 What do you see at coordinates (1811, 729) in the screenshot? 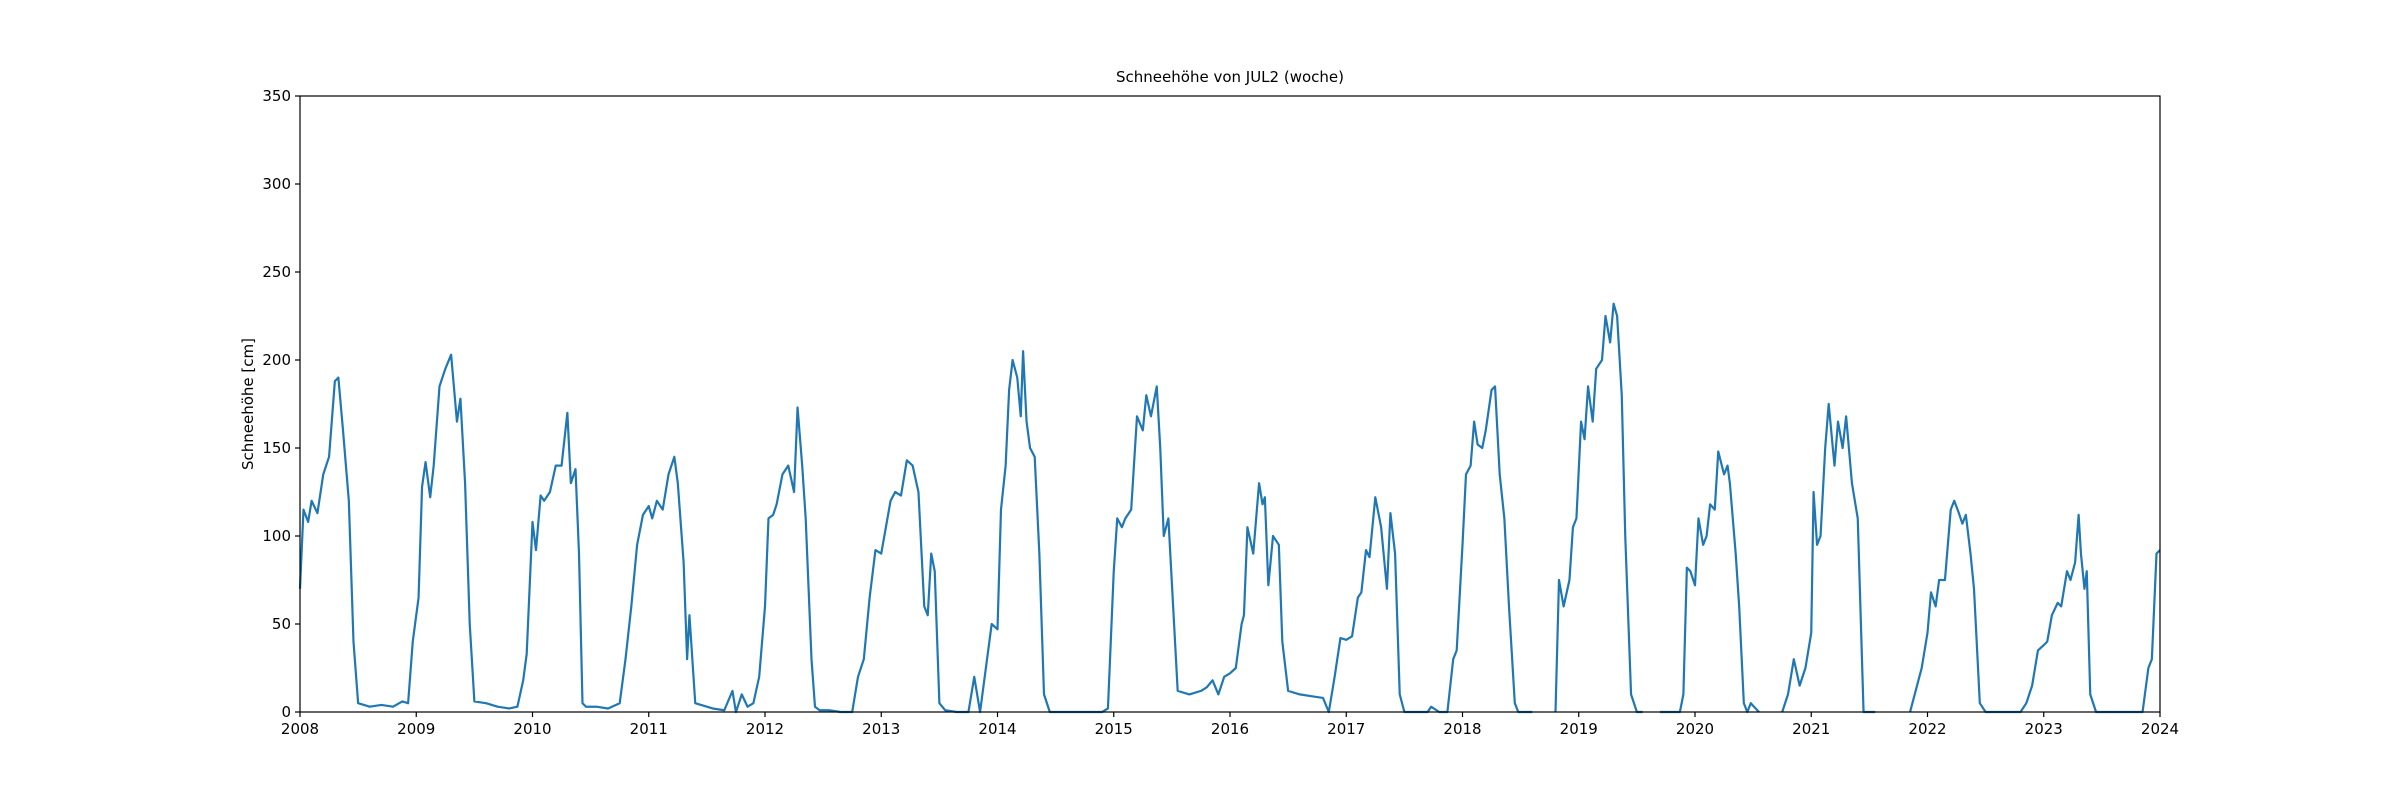
I see `x-tick-label: 2021` at bounding box center [1811, 729].